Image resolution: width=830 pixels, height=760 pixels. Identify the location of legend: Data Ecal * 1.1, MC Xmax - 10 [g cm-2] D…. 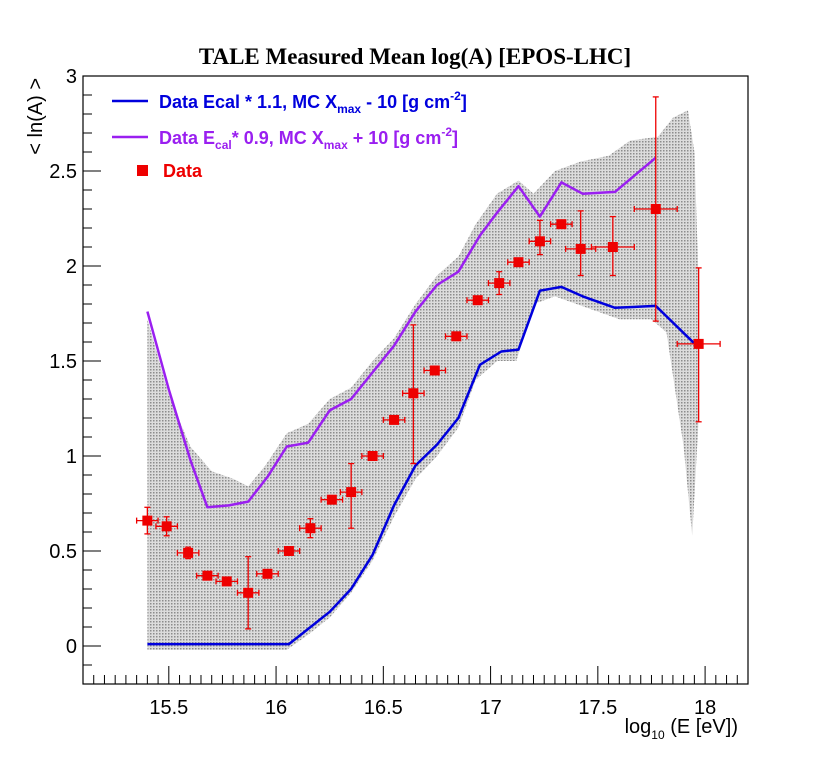
(289, 135).